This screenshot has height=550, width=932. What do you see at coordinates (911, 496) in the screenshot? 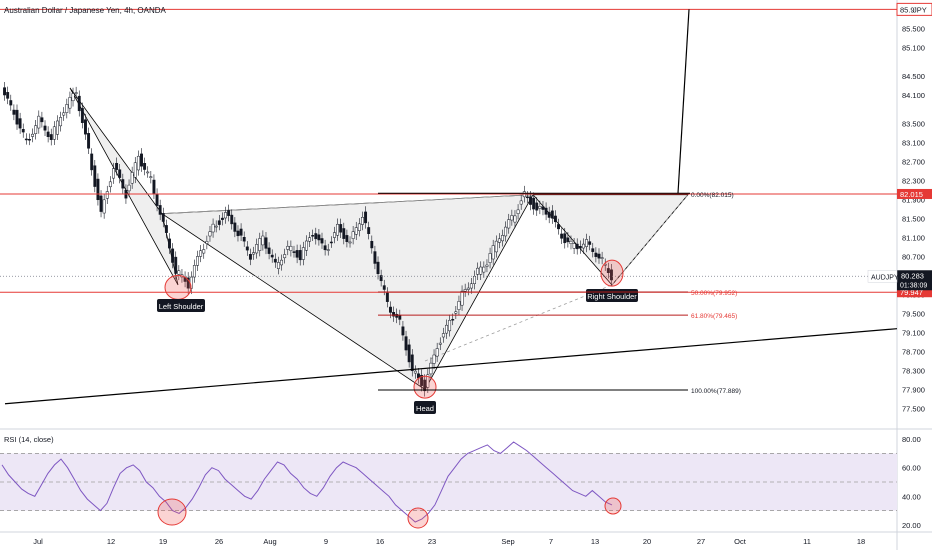
I see `rsi-tick-label: 40.00` at bounding box center [911, 496].